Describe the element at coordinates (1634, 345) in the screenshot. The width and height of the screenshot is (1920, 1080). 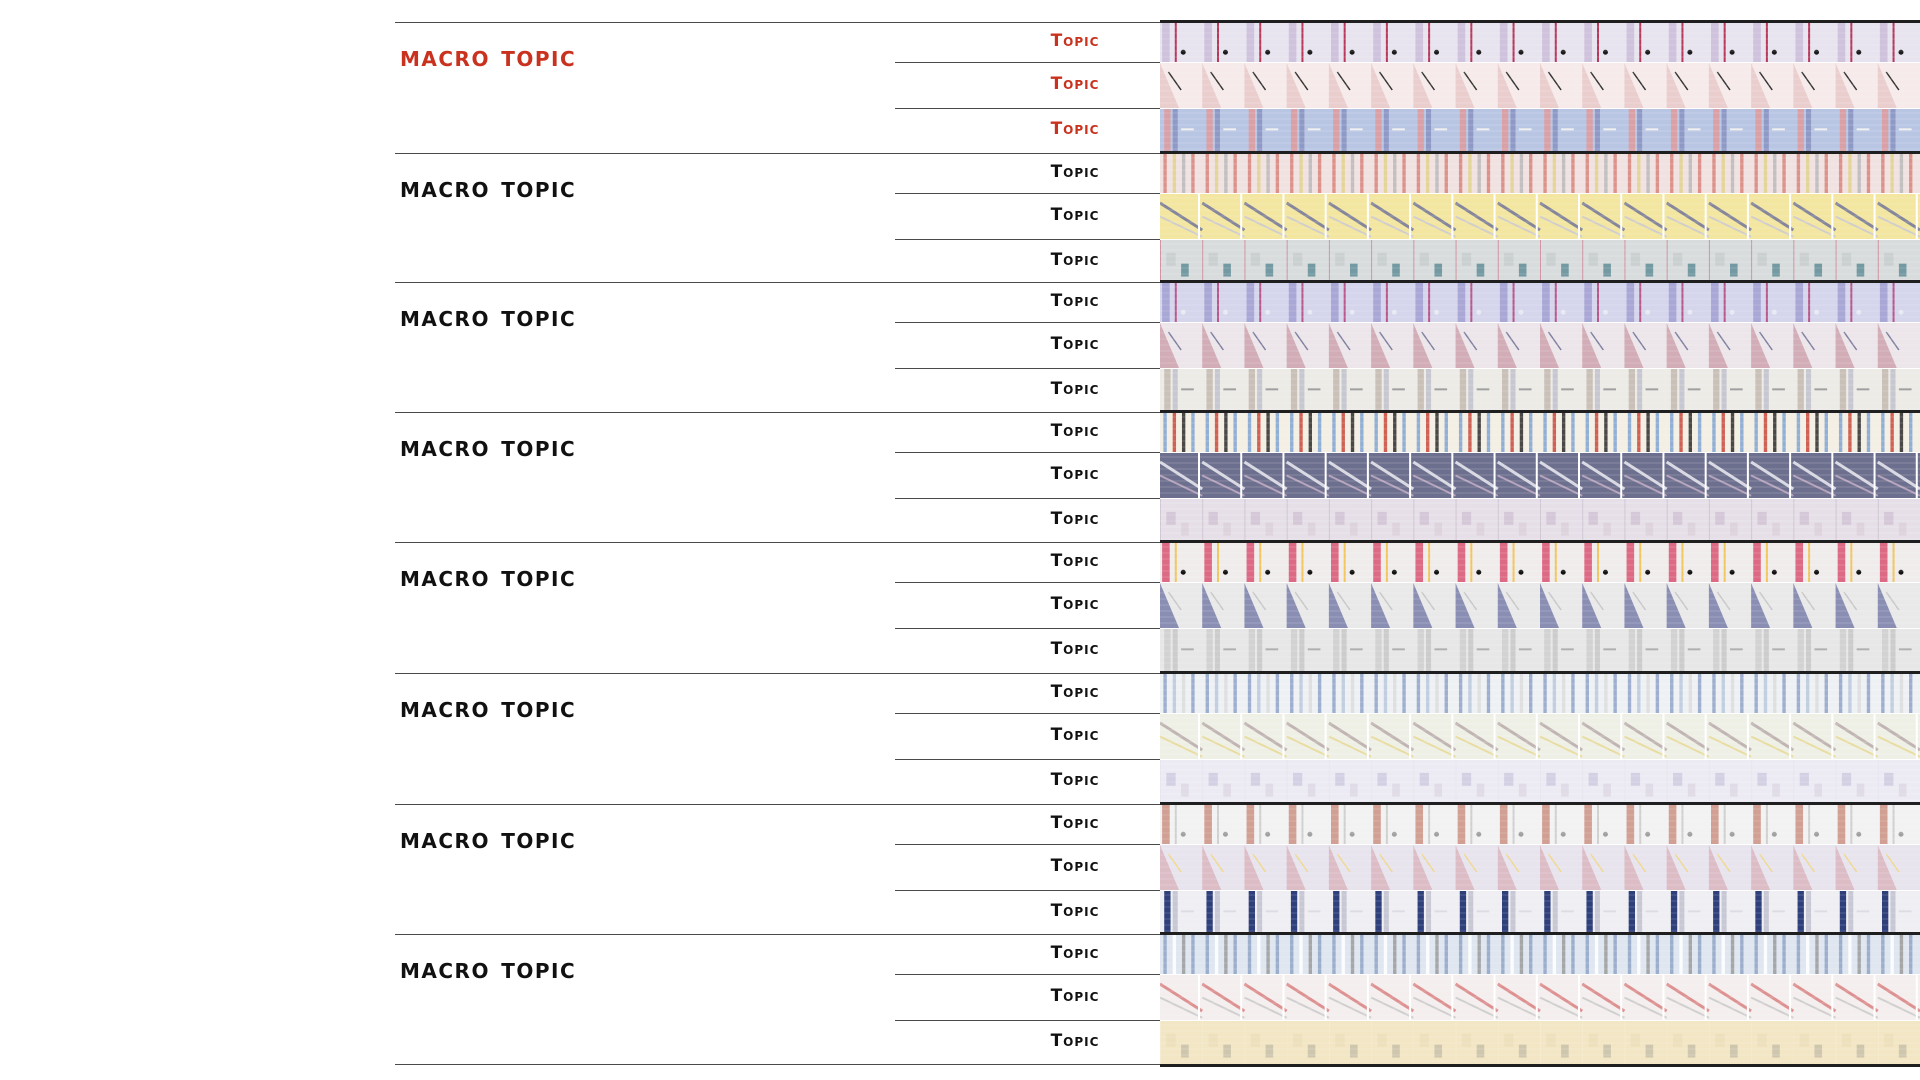
I see `pattern-triangle` at that location.